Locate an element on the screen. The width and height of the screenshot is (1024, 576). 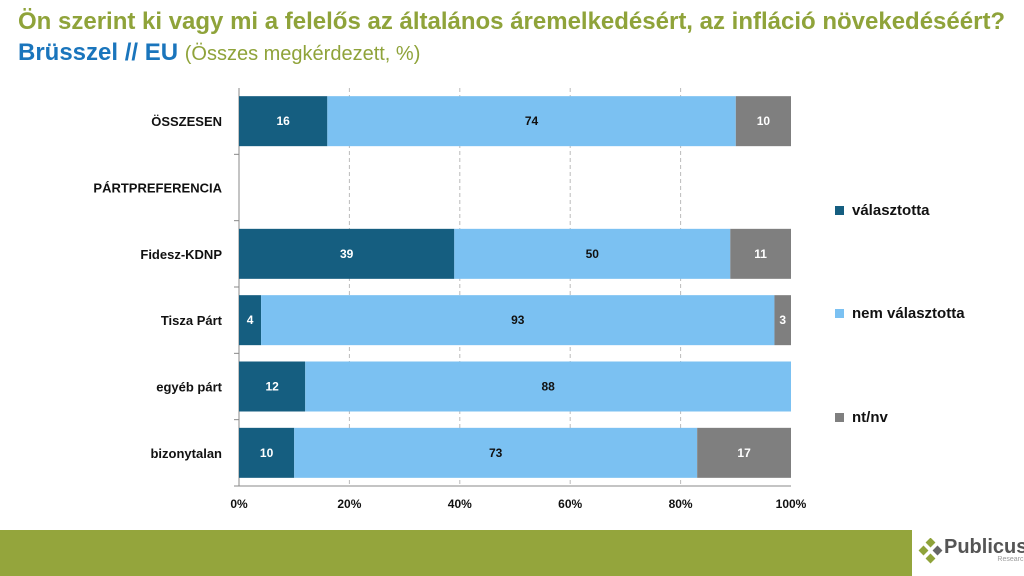
data-label: 12 is located at coordinates (272, 387).